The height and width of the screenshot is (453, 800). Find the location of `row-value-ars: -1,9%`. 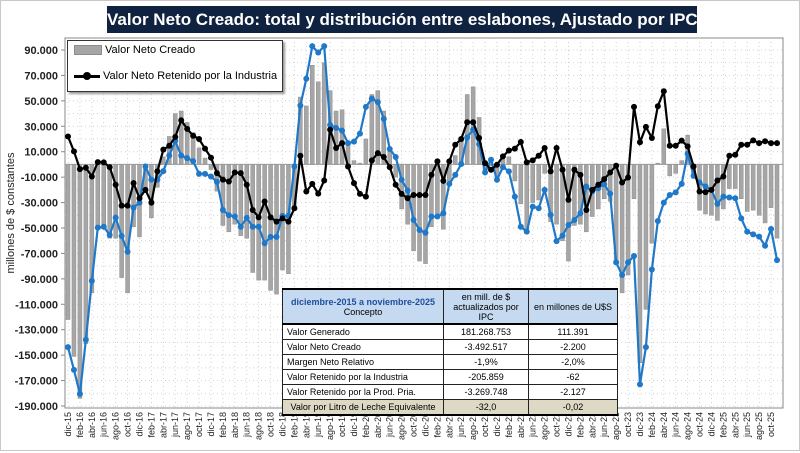

row-value-ars: -1,9% is located at coordinates (486, 362).